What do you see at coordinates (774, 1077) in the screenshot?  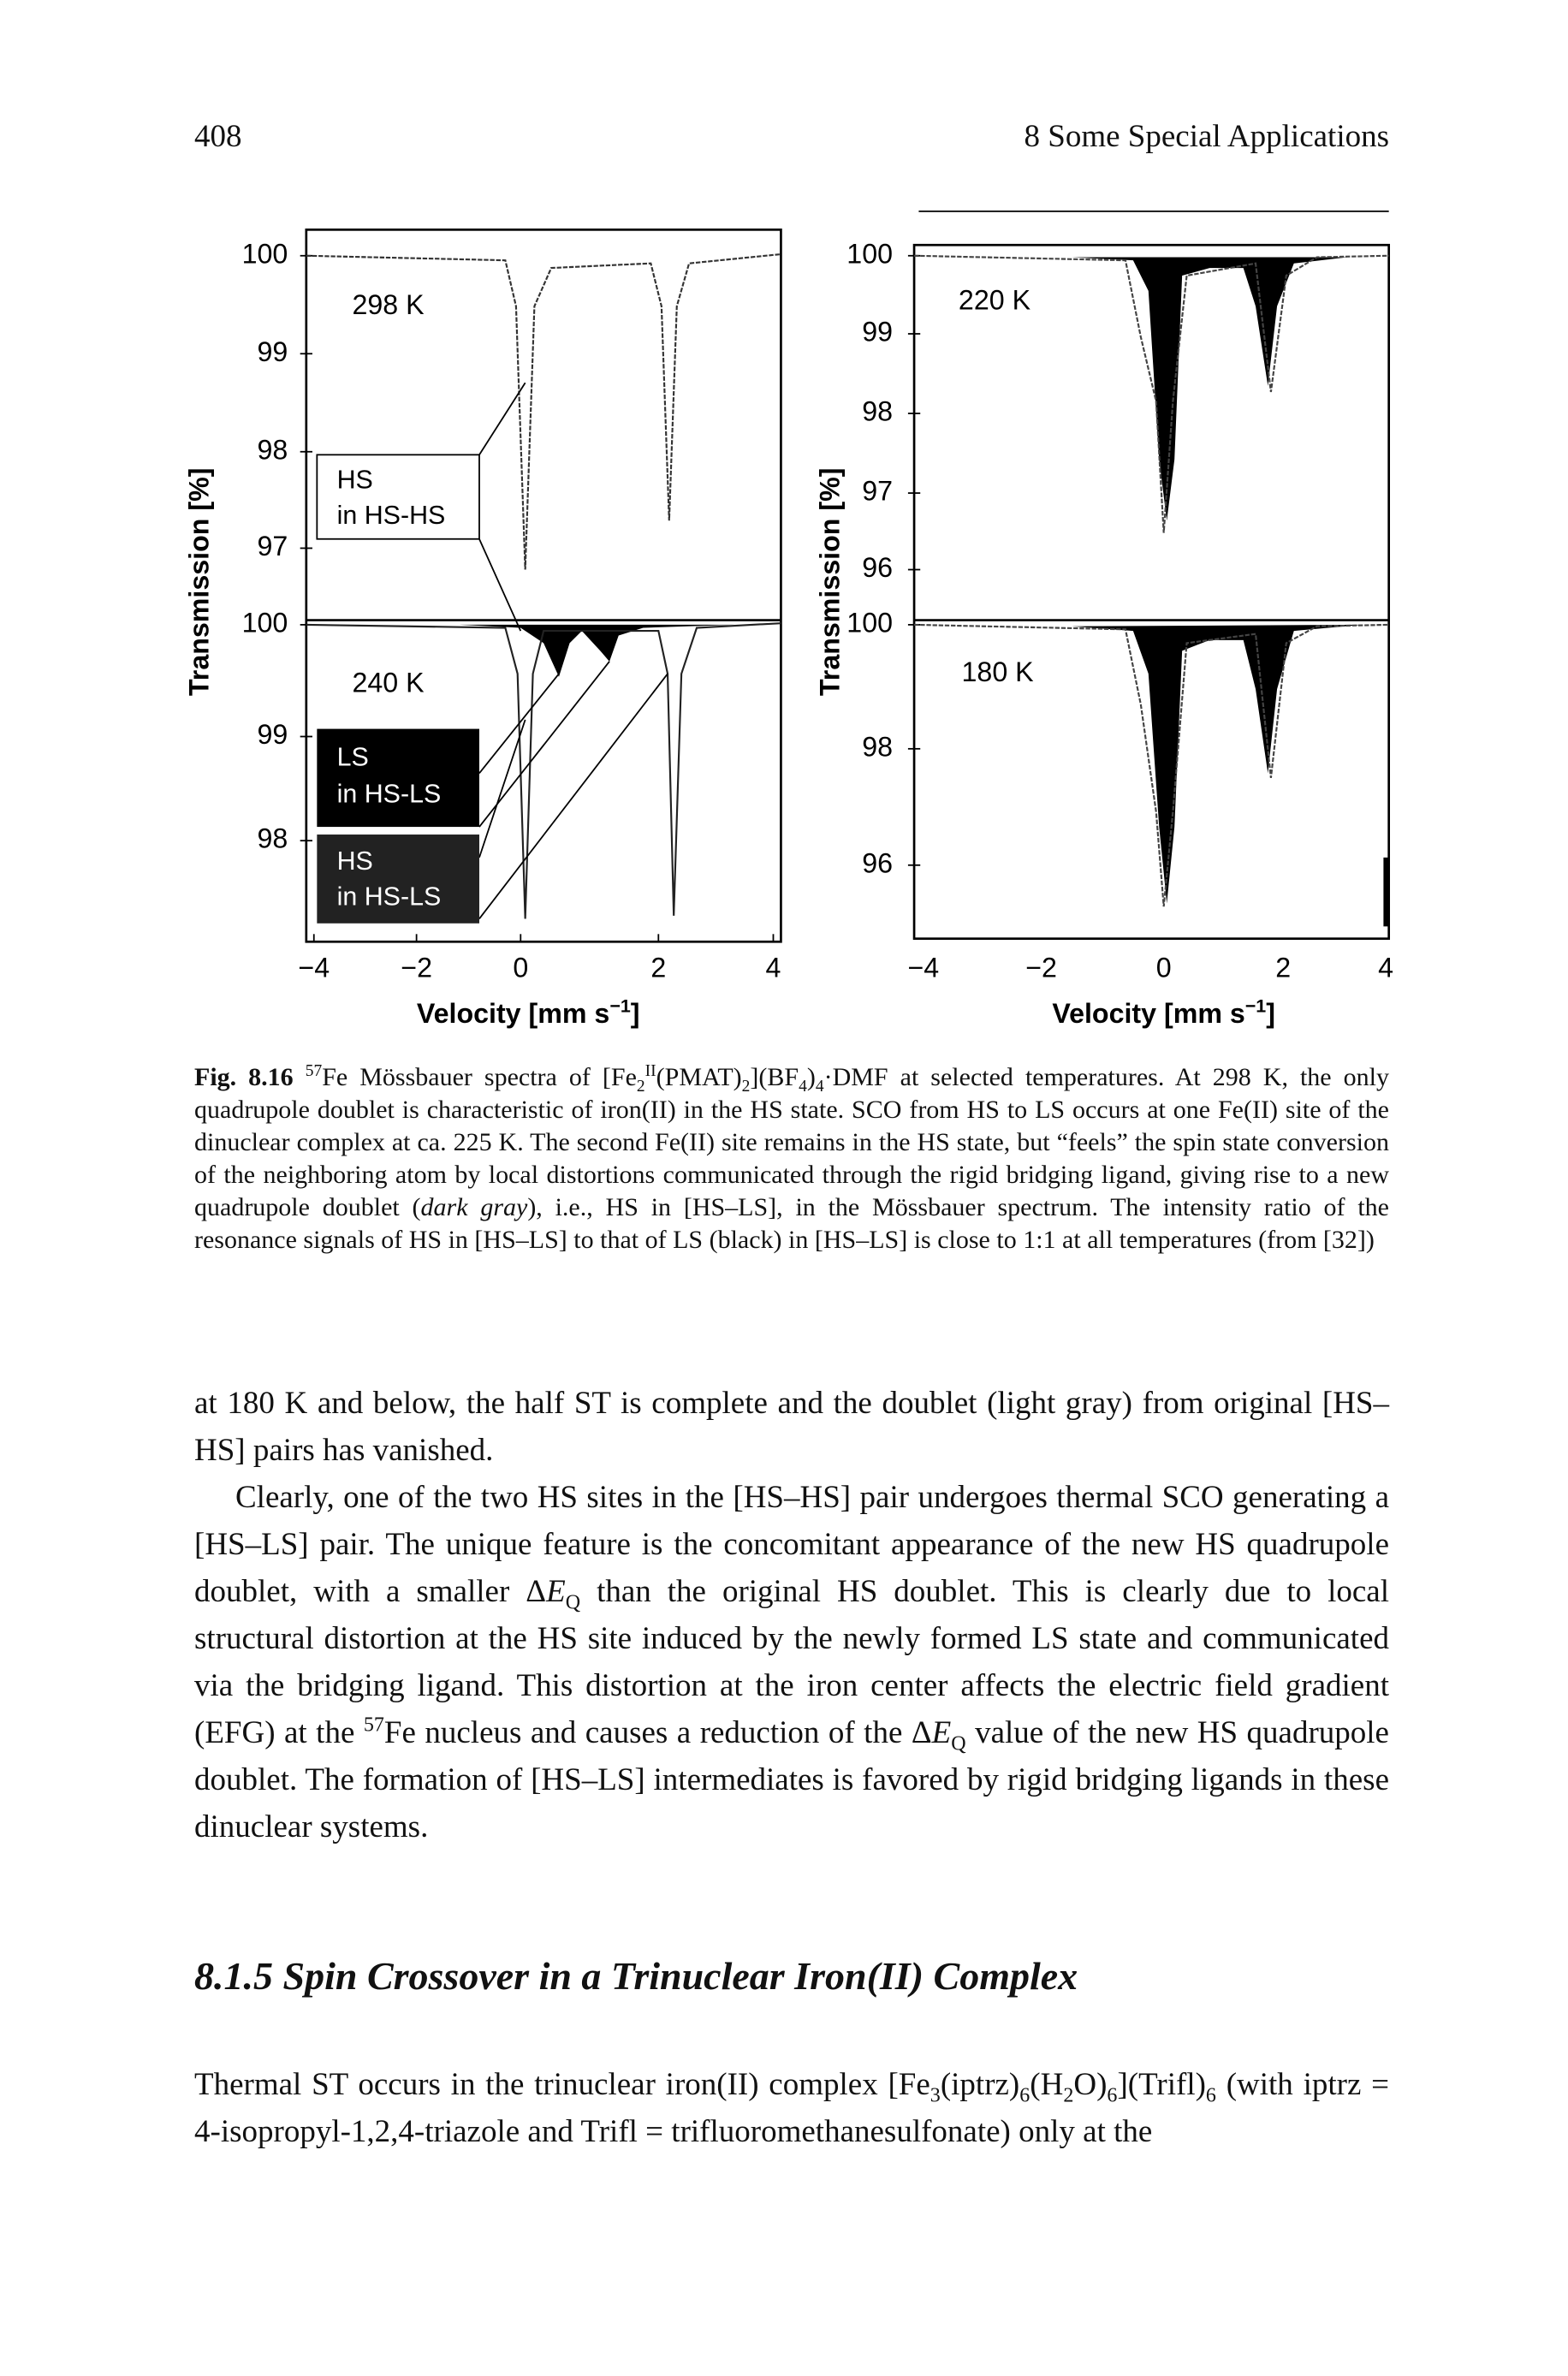 I see `caption-text: ](BF` at bounding box center [774, 1077].